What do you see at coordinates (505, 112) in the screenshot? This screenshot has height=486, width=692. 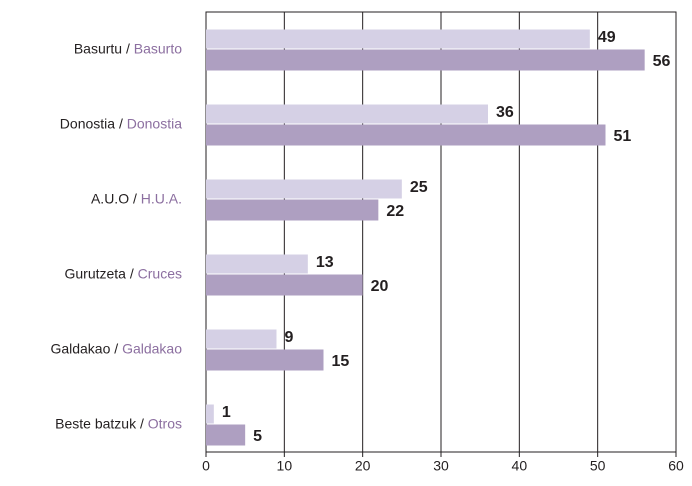 I see `value-label: 36` at bounding box center [505, 112].